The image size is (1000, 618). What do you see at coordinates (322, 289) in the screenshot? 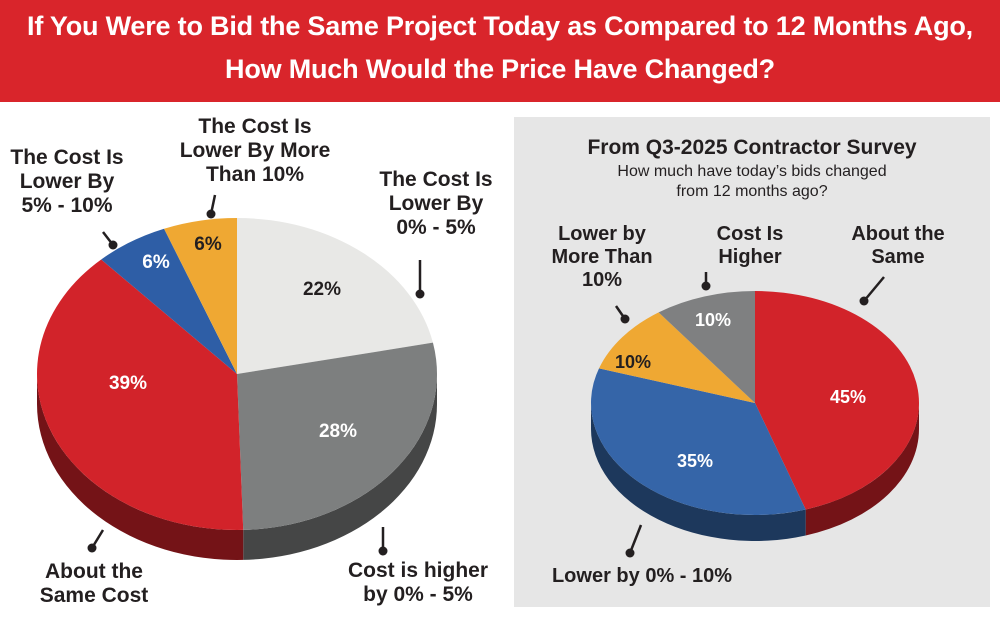
I see `pie-1-value-label-1: 22%` at bounding box center [322, 289].